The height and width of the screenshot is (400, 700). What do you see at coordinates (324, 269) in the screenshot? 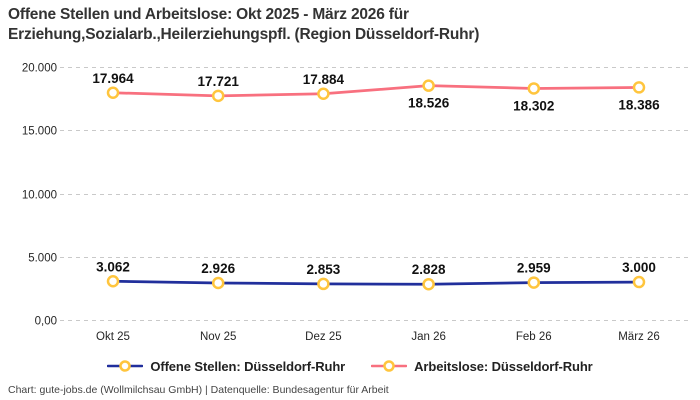
I see `data-point-label: 2.853` at bounding box center [324, 269].